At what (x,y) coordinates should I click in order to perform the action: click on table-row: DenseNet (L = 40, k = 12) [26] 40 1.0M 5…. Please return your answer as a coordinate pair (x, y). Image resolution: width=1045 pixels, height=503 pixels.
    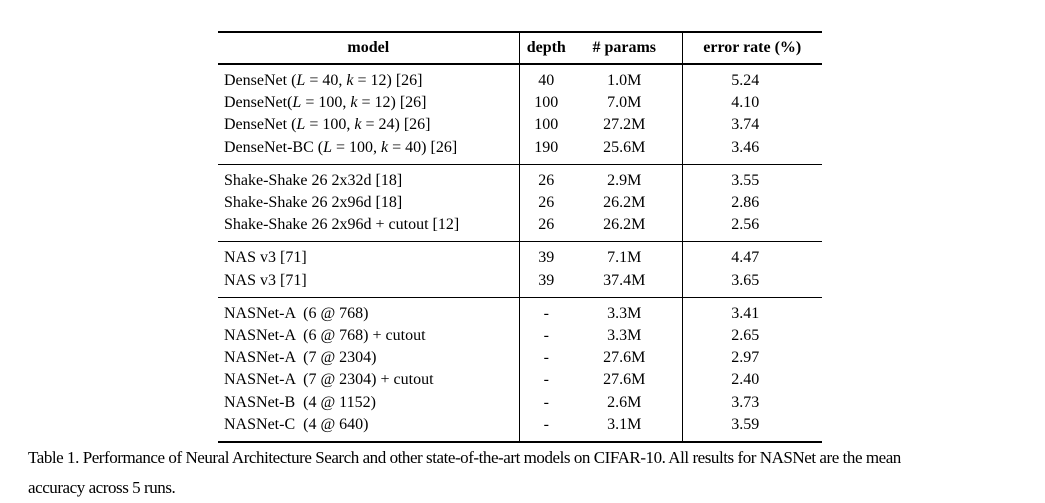
    Looking at the image, I should click on (520, 78).